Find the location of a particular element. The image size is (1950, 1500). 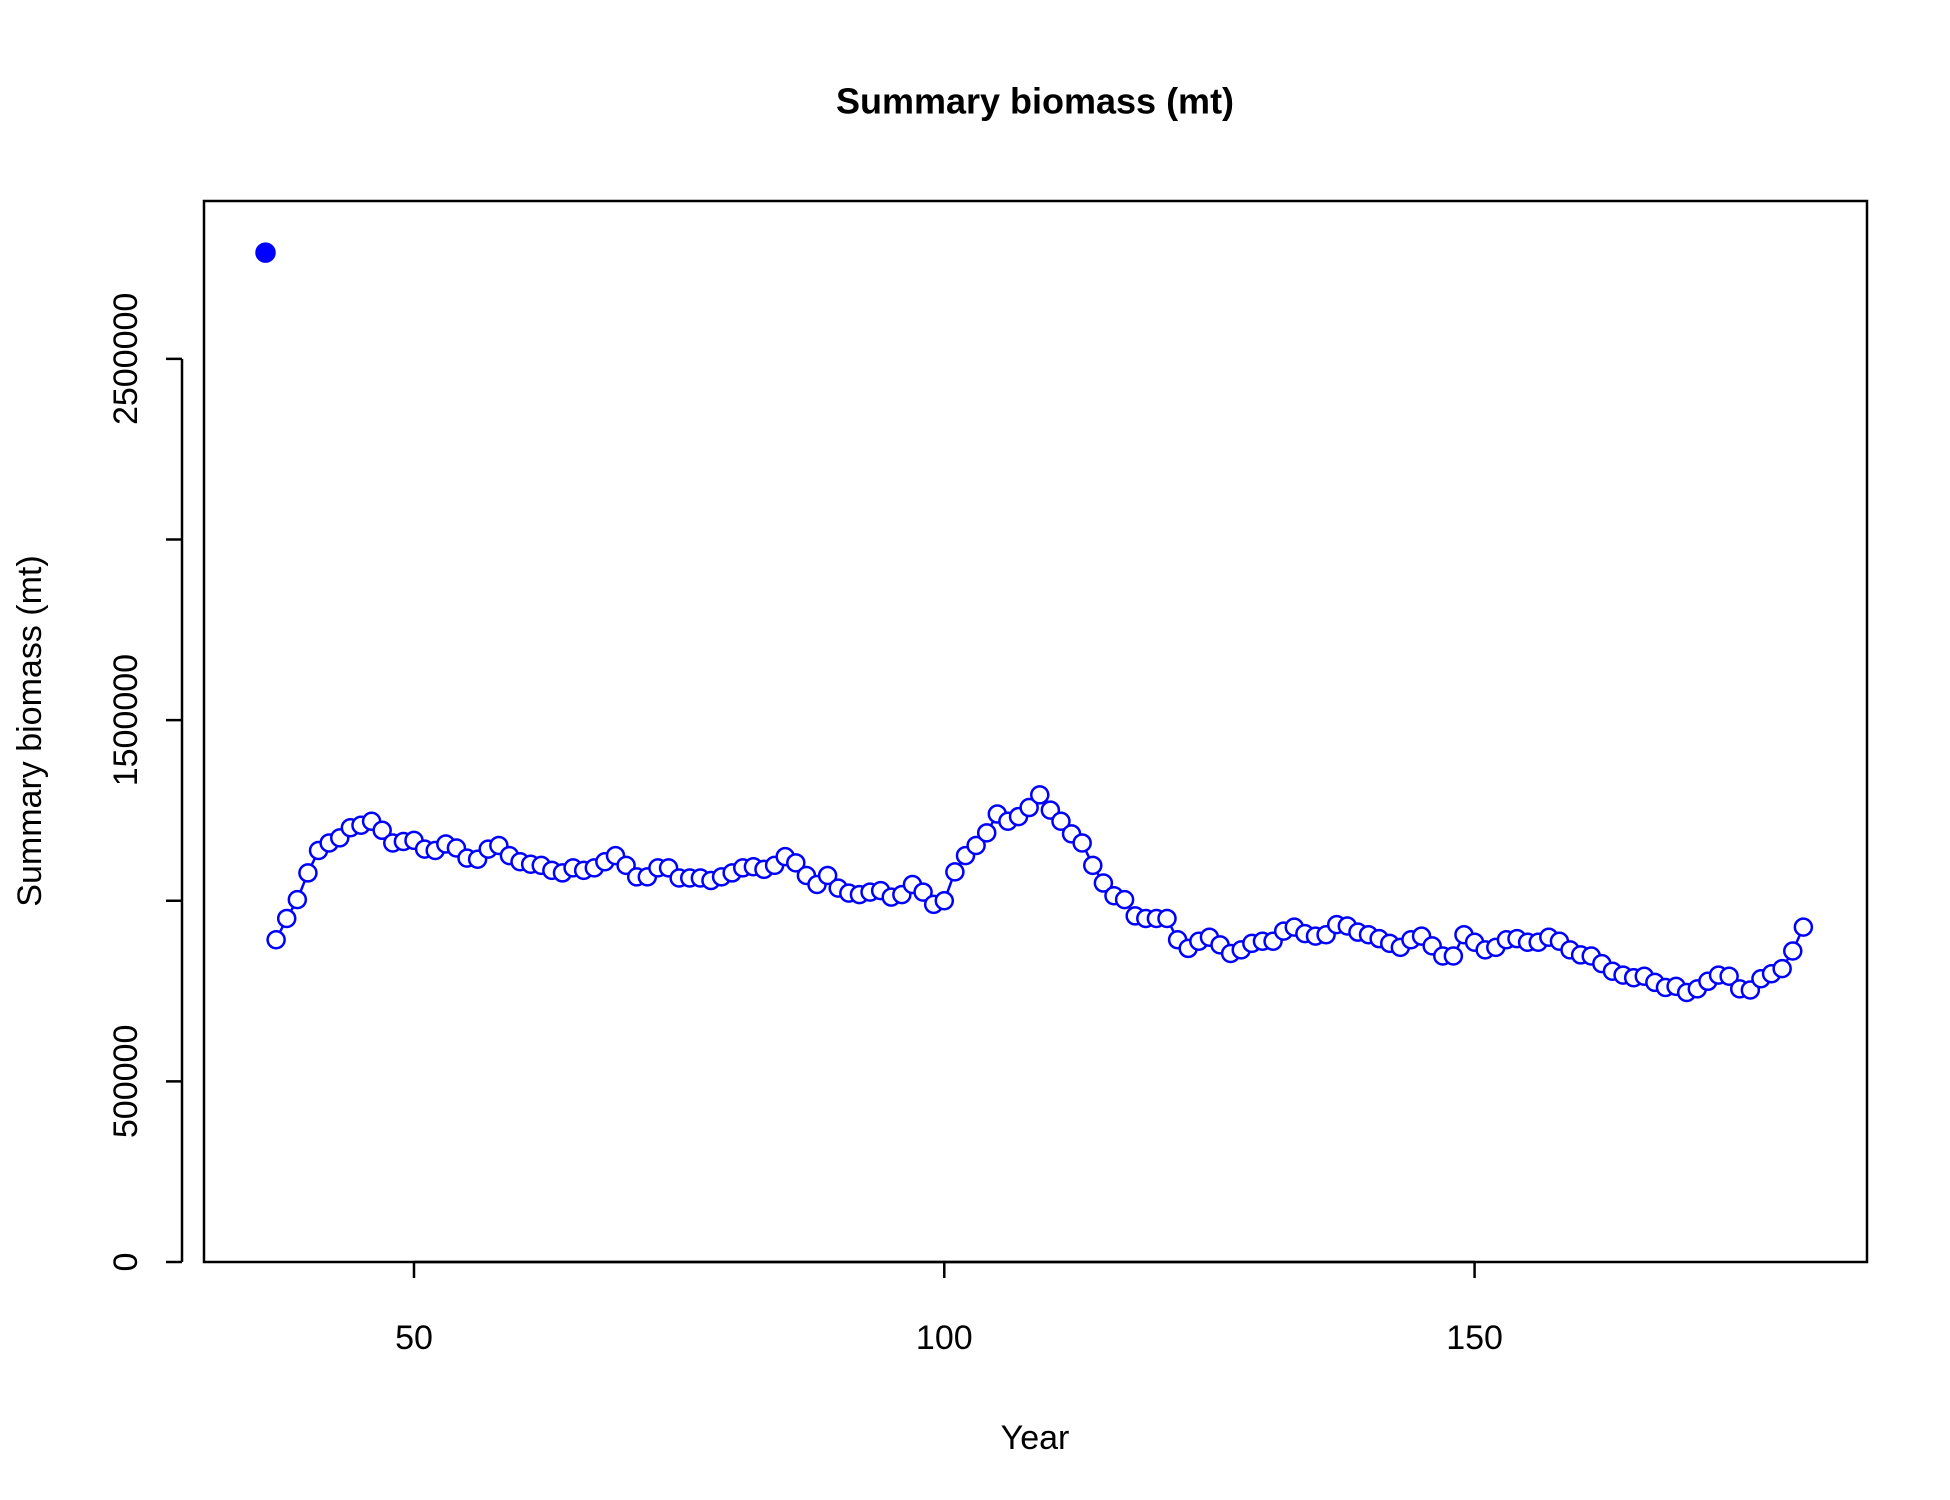

y-axis-label: Summary biomass (mt) is located at coordinates (30, 730).